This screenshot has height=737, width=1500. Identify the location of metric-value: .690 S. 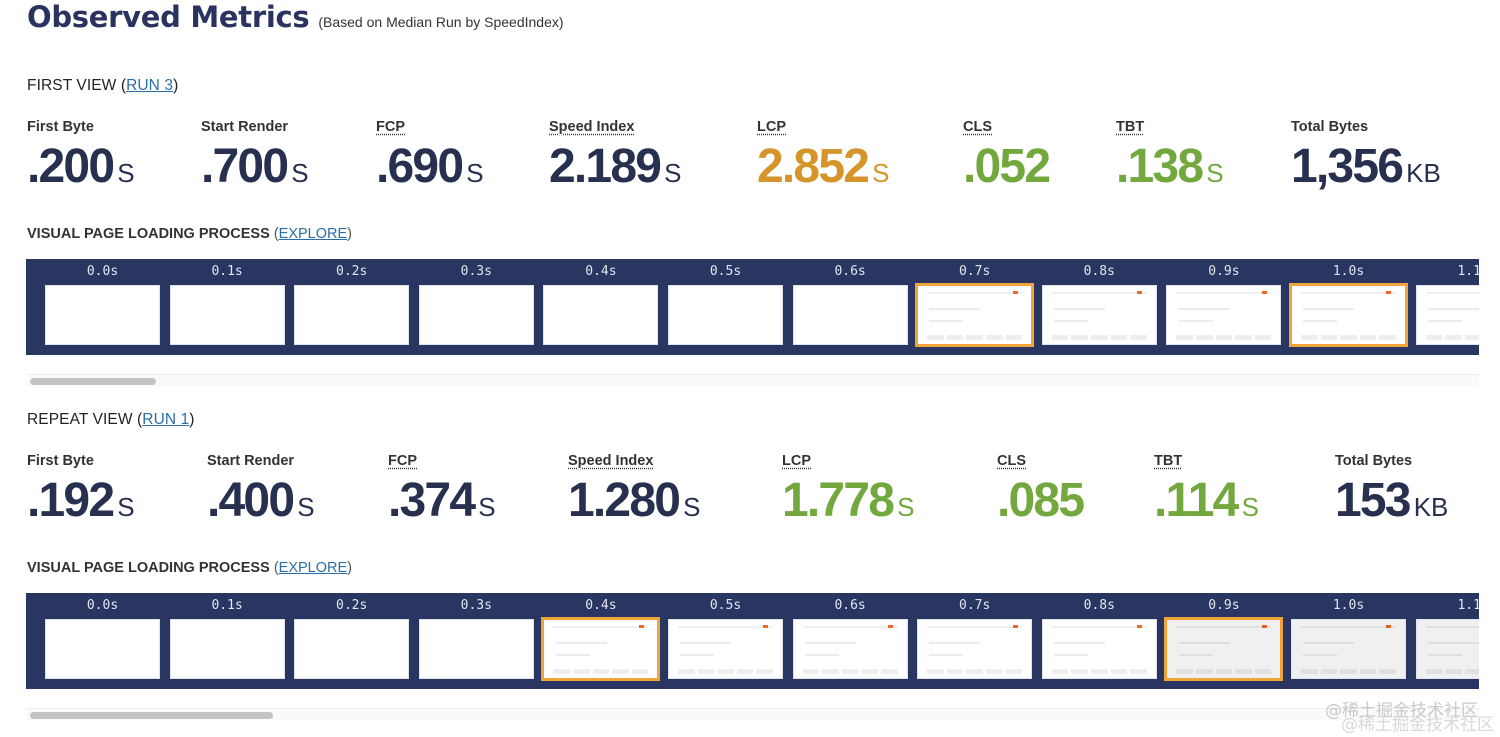
(430, 166).